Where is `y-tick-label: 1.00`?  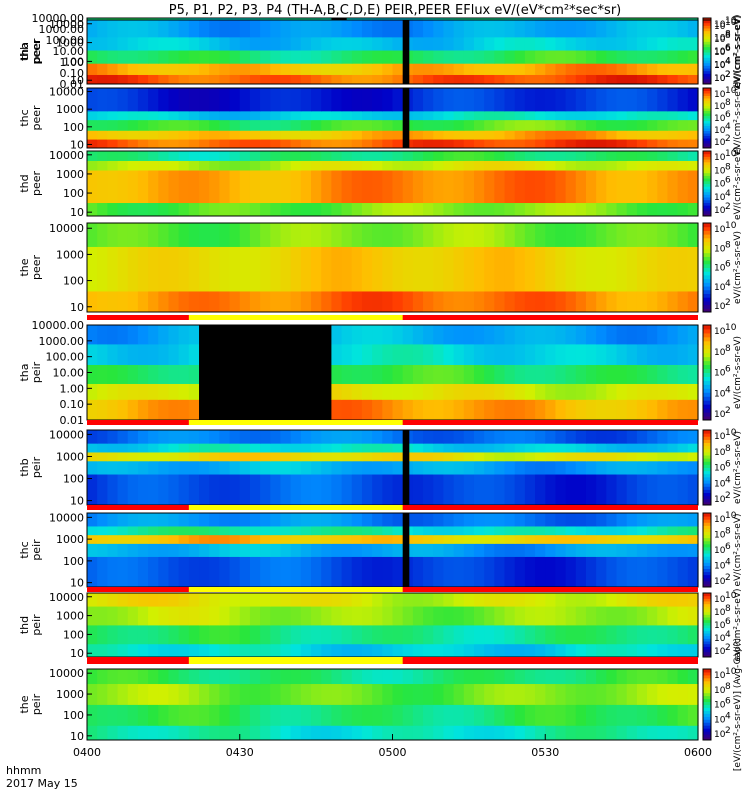
y-tick-label: 1.00 is located at coordinates (72, 62).